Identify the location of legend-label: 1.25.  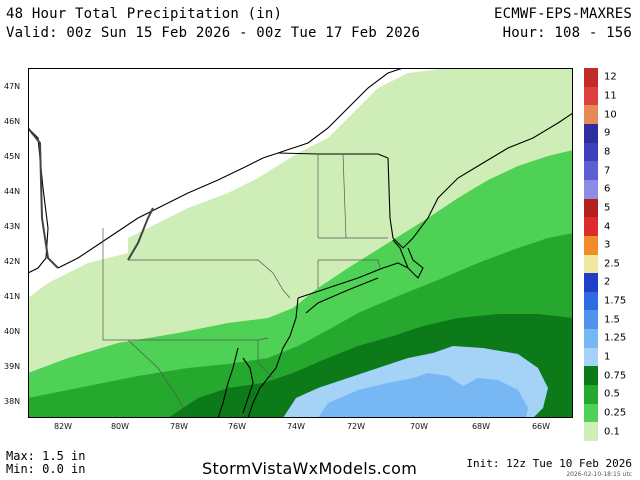
(615, 338).